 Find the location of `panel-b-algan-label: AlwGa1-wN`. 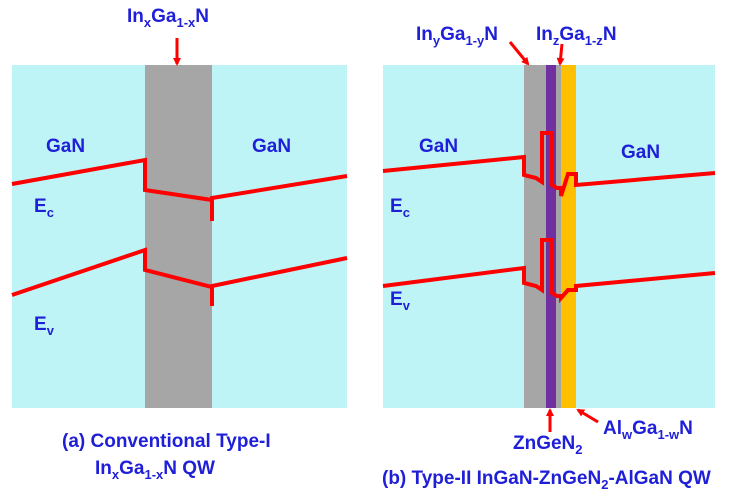

panel-b-algan-label: AlwGa1-wN is located at coordinates (648, 430).